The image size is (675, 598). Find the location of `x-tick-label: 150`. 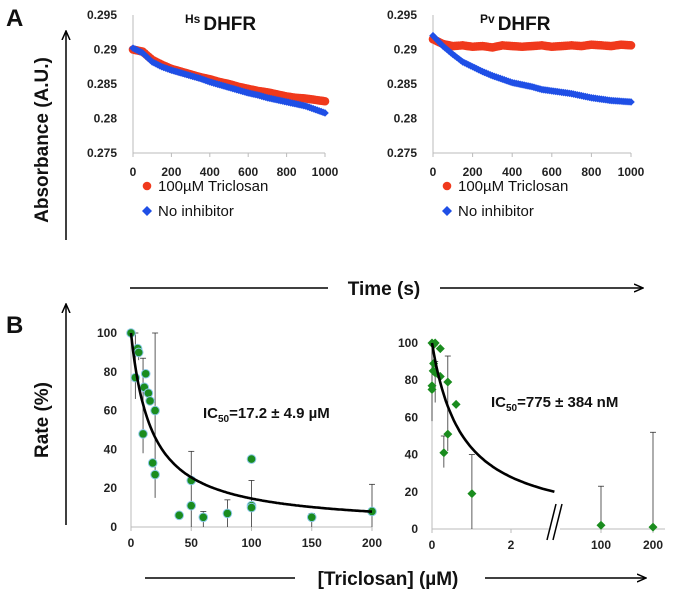

x-tick-label: 150 is located at coordinates (312, 543).